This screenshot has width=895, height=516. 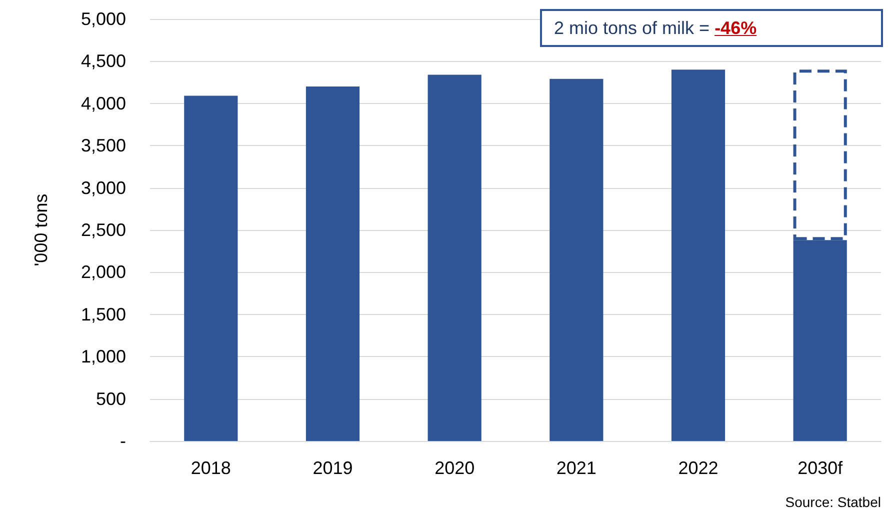 I want to click on y-tick-label: 2,500, so click(x=103, y=230).